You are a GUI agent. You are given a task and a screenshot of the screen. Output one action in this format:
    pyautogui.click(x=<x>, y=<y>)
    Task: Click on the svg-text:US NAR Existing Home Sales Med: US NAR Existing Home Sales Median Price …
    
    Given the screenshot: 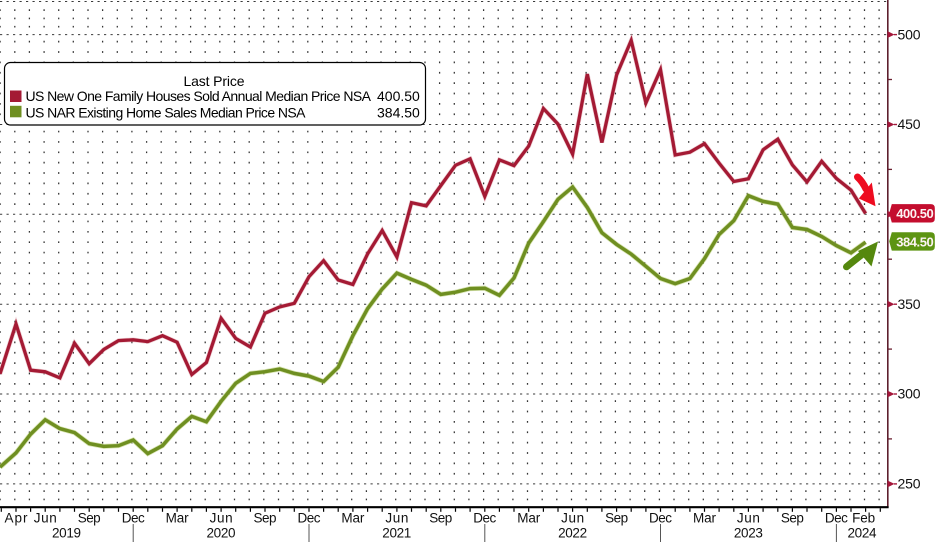 What is the action you would take?
    pyautogui.click(x=166, y=113)
    